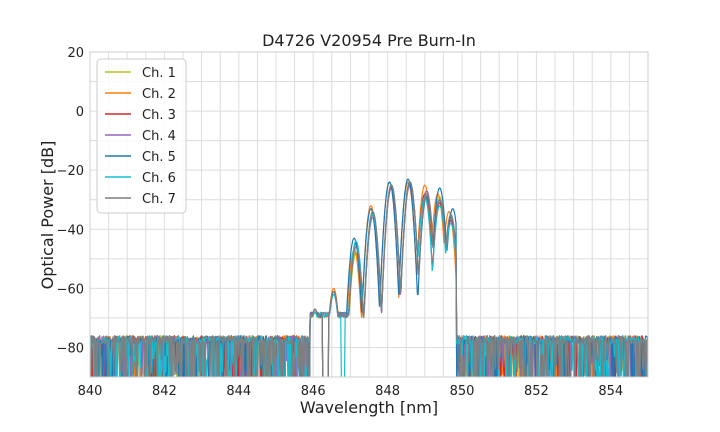 The height and width of the screenshot is (432, 720). What do you see at coordinates (159, 94) in the screenshot?
I see `legend-entry: Ch. 2` at bounding box center [159, 94].